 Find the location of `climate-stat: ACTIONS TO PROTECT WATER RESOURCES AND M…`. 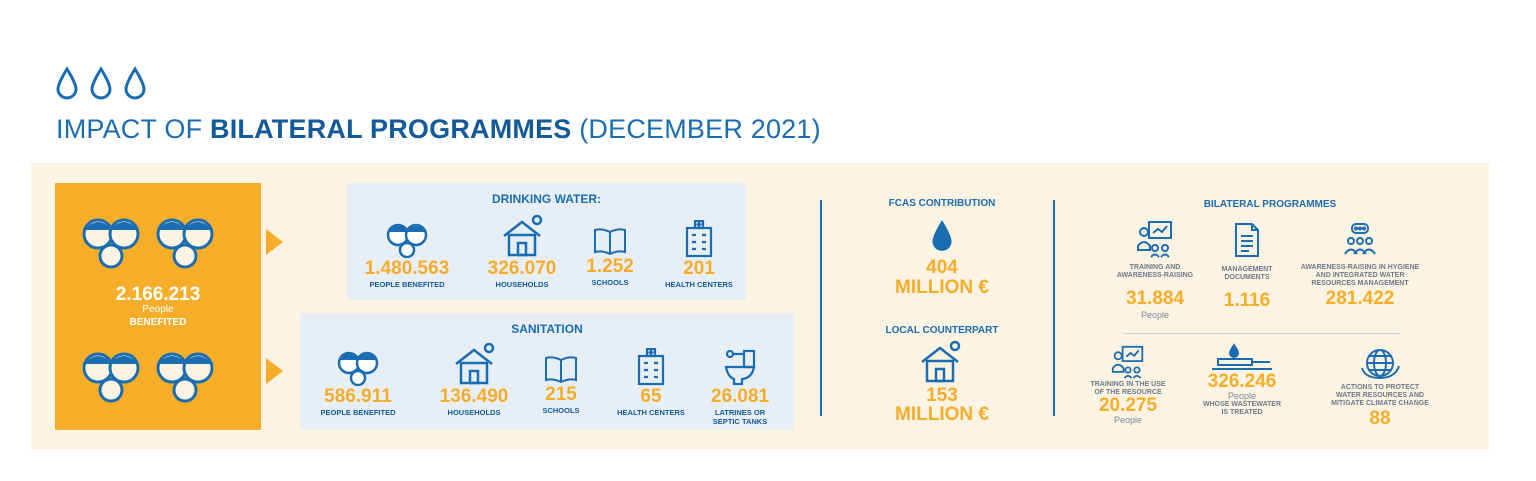

climate-stat: ACTIONS TO PROTECT WATER RESOURCES AND M… is located at coordinates (1380, 388).